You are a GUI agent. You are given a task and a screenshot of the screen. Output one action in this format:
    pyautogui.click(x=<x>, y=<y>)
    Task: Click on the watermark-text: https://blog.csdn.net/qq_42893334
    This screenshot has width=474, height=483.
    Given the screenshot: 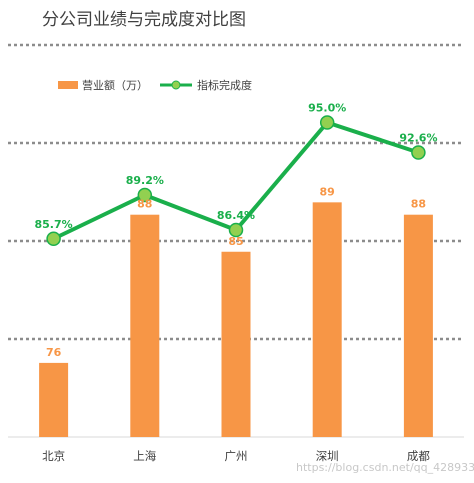 What is the action you would take?
    pyautogui.click(x=385, y=467)
    